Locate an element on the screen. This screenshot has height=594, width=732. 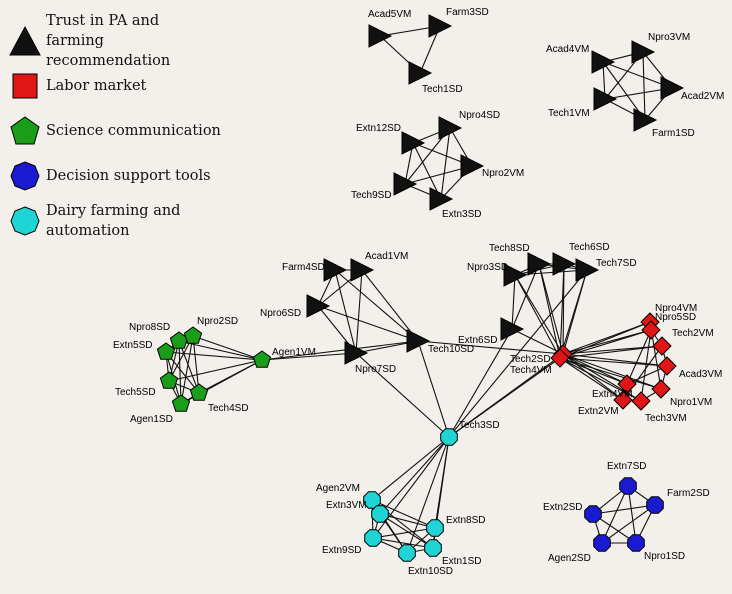
edge-Tech4VM-Npro4VM is located at coordinates (605, 340).